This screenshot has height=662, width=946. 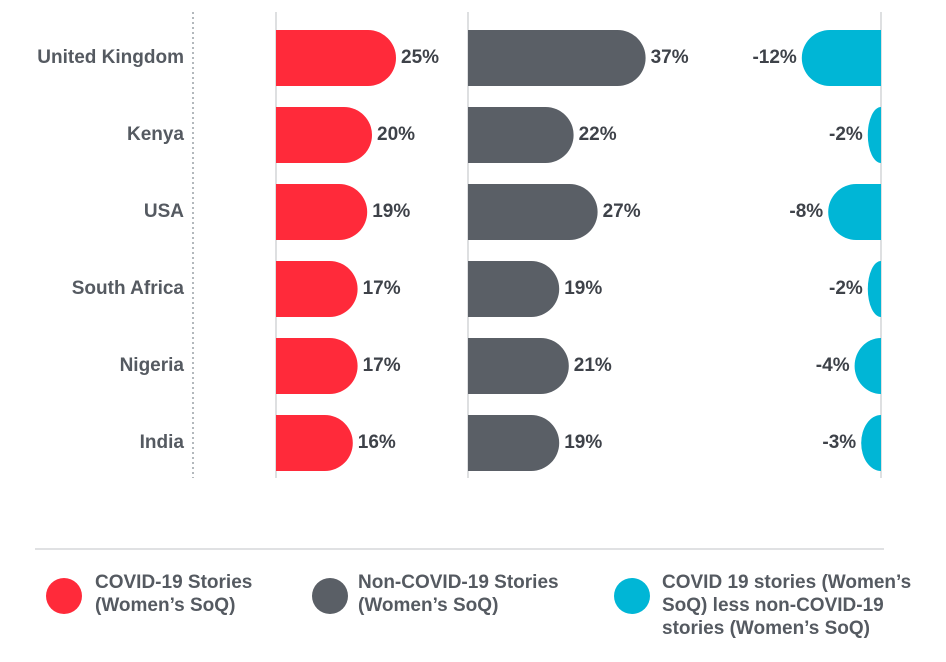 I want to click on data-label: 21%, so click(x=593, y=365).